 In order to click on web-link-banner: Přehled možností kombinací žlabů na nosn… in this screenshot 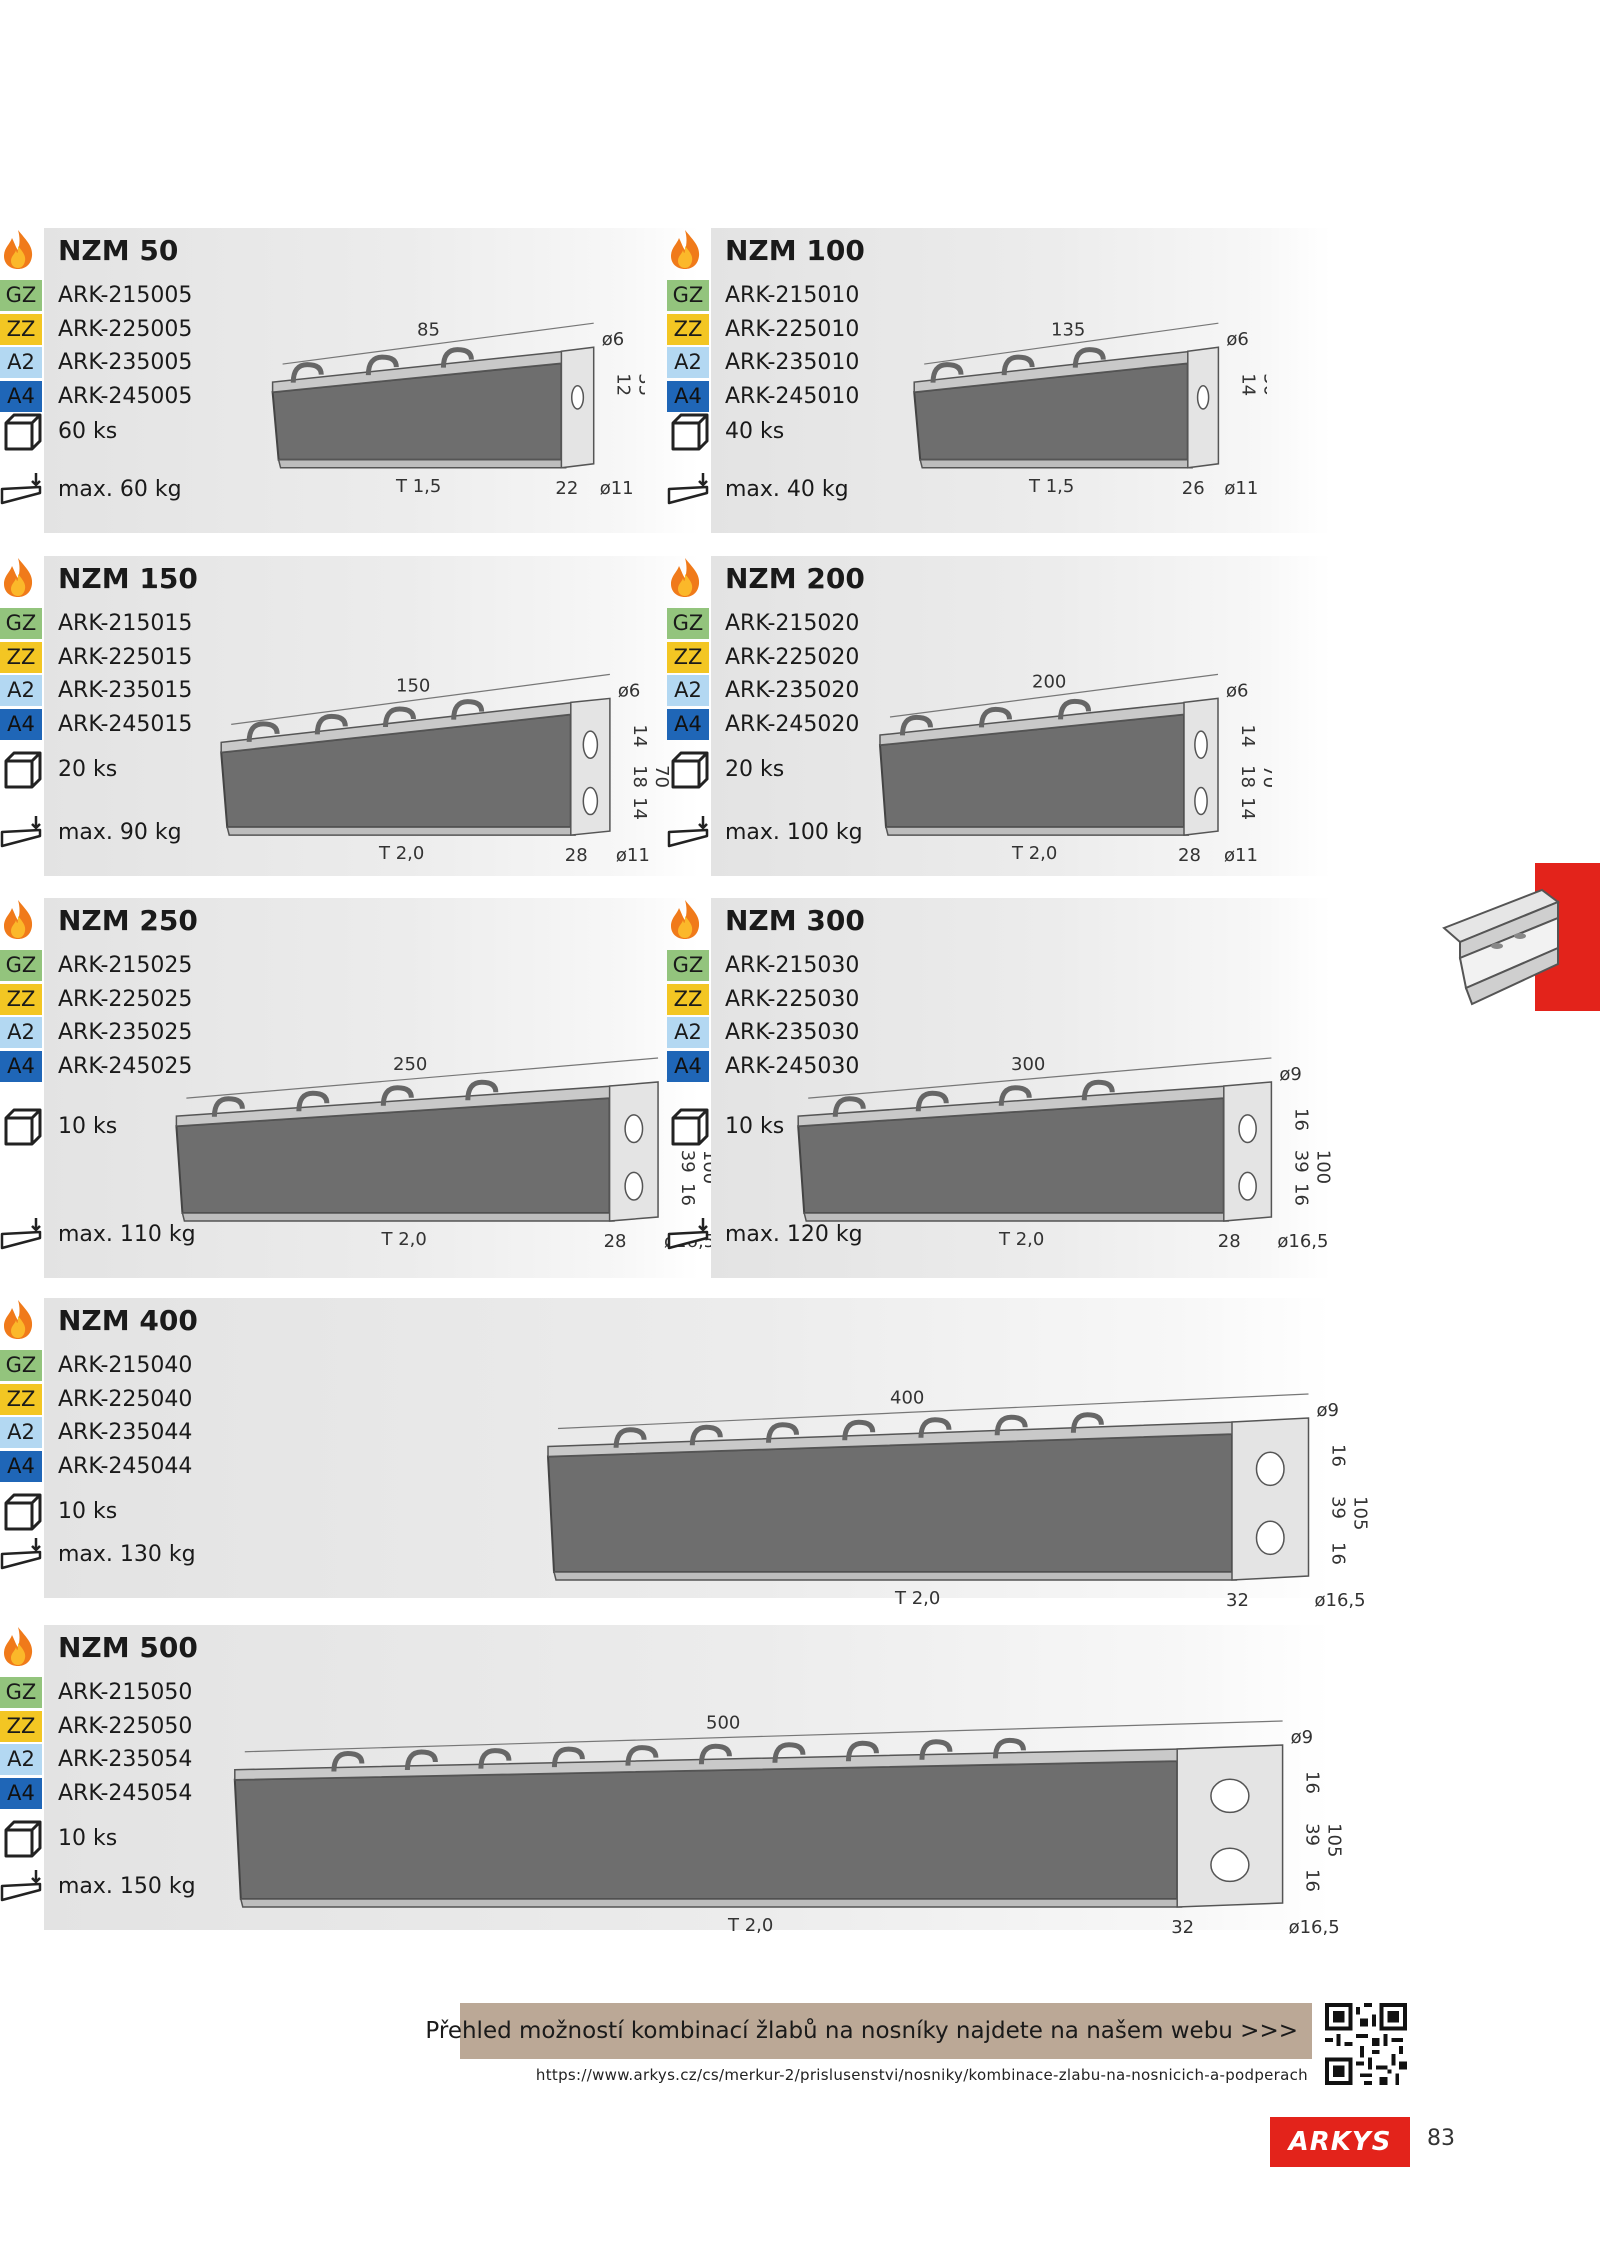, I will do `click(868, 2031)`.